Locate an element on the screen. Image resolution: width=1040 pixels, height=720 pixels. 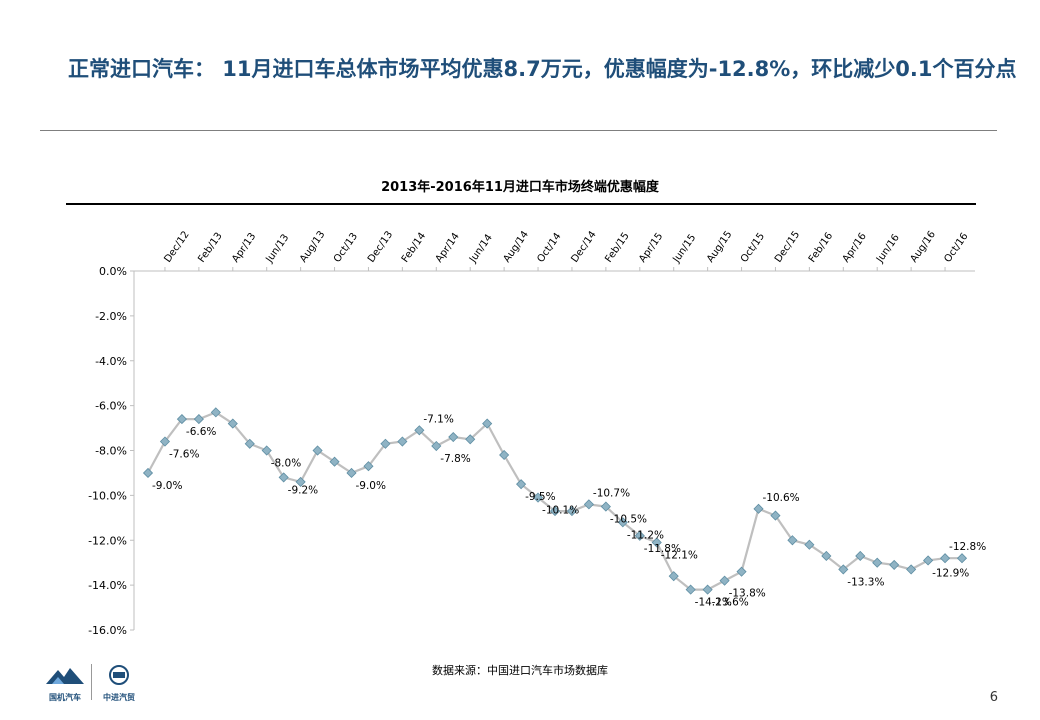
x-tick-label: Feb/15 is located at coordinates (617, 248).